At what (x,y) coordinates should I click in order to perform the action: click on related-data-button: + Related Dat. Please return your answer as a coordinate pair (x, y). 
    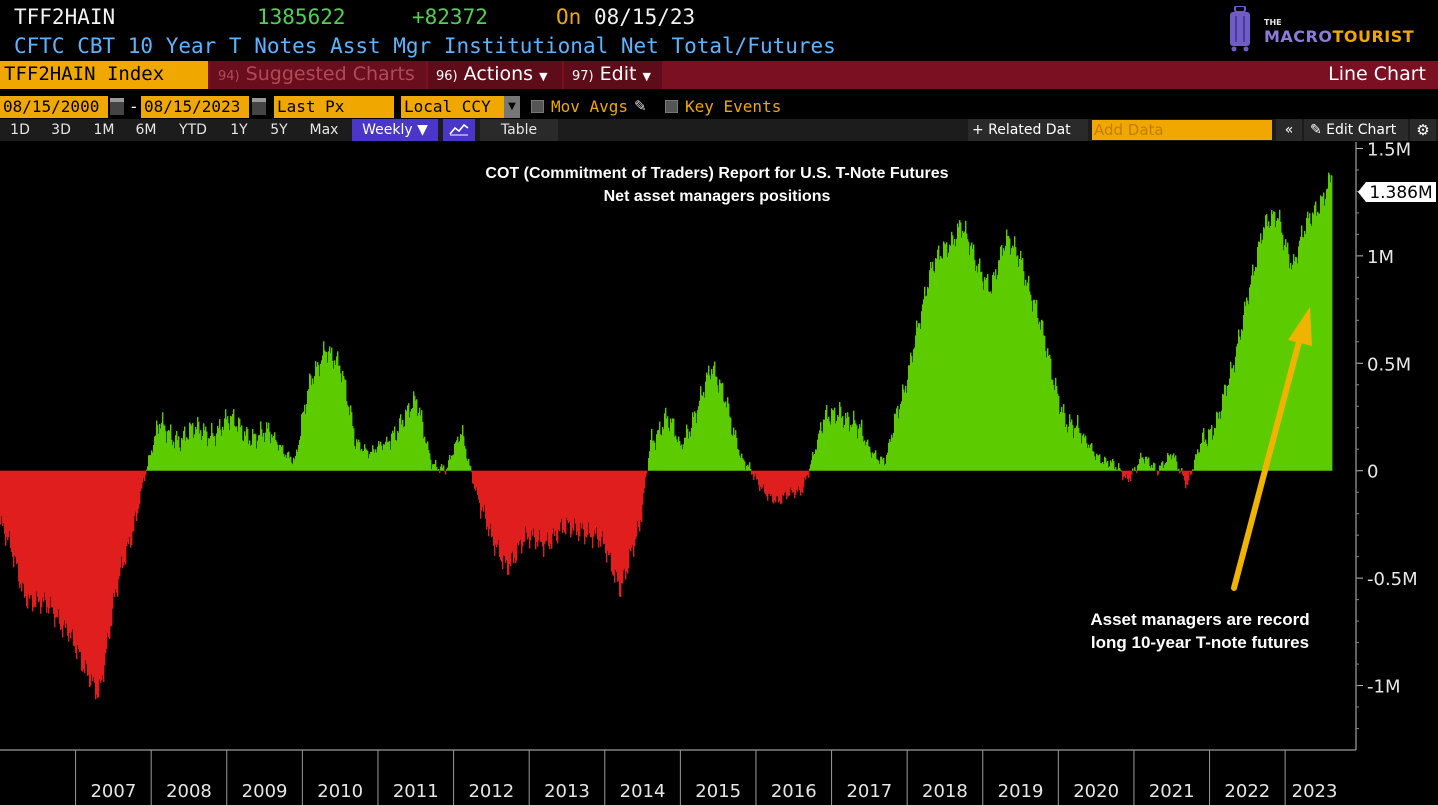
    Looking at the image, I should click on (1028, 130).